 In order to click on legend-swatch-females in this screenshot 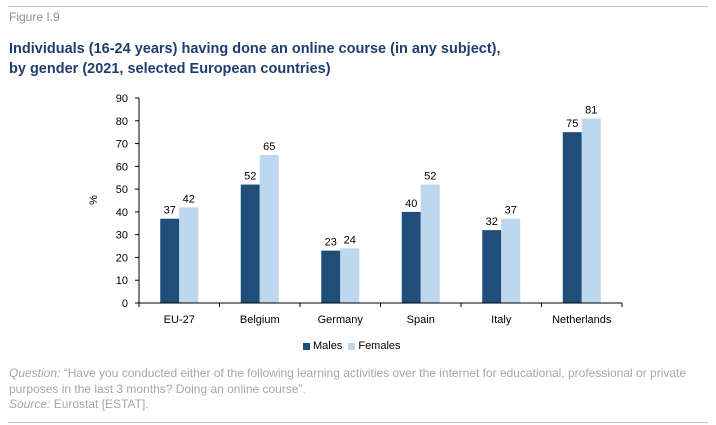, I will do `click(352, 346)`.